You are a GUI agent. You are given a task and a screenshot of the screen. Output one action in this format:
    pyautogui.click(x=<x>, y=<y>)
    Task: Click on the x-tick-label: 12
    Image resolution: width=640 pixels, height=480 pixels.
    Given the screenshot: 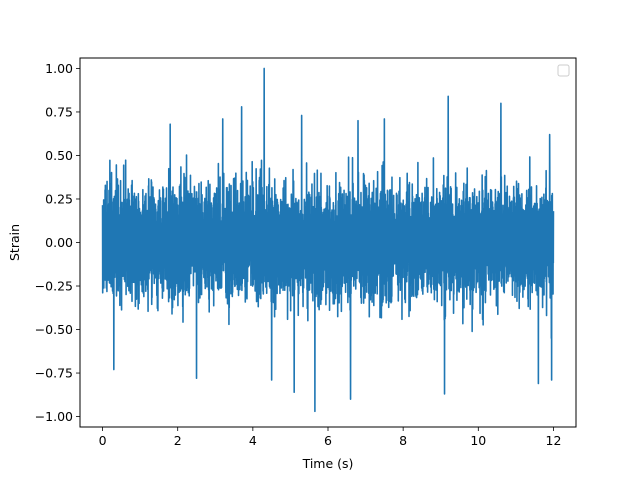 What is the action you would take?
    pyautogui.click(x=554, y=440)
    